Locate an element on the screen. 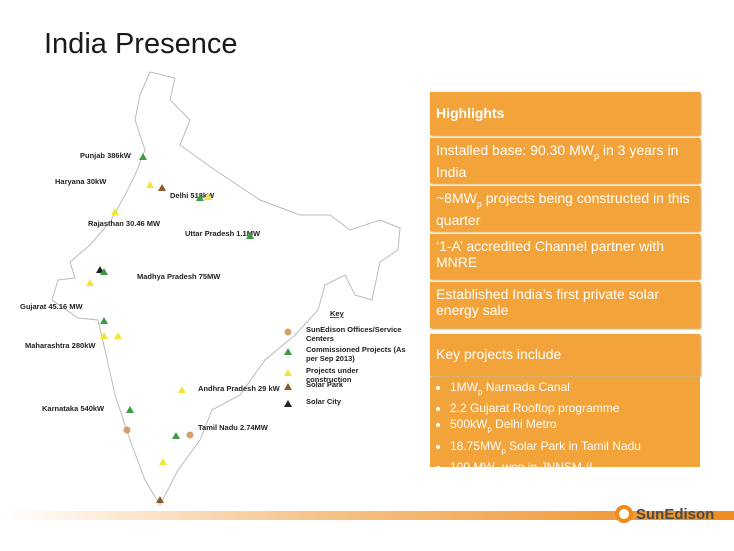 The image size is (734, 551). project-item: 100 MWp won in JNNSM-II is located at coordinates (575, 469).